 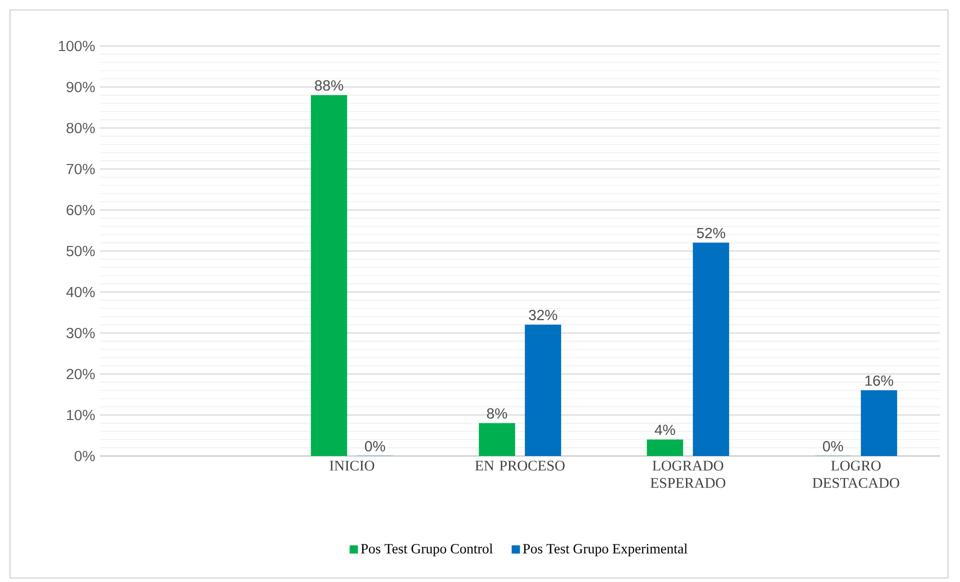 I want to click on y-tick-label: 40%, so click(x=80, y=292).